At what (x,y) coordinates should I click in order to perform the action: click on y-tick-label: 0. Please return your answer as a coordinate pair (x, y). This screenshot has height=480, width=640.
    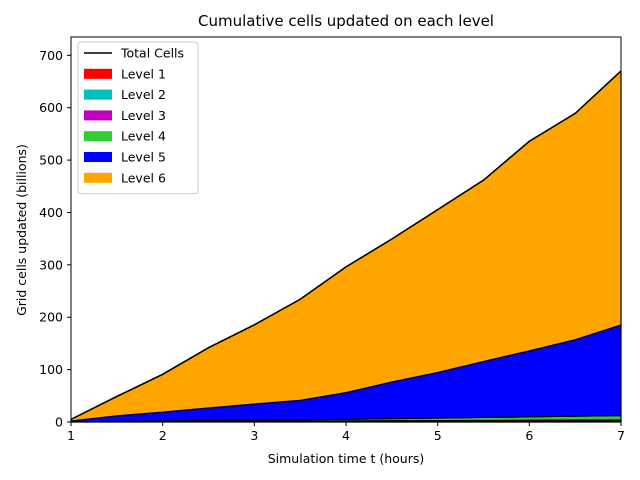
    Looking at the image, I should click on (59, 422).